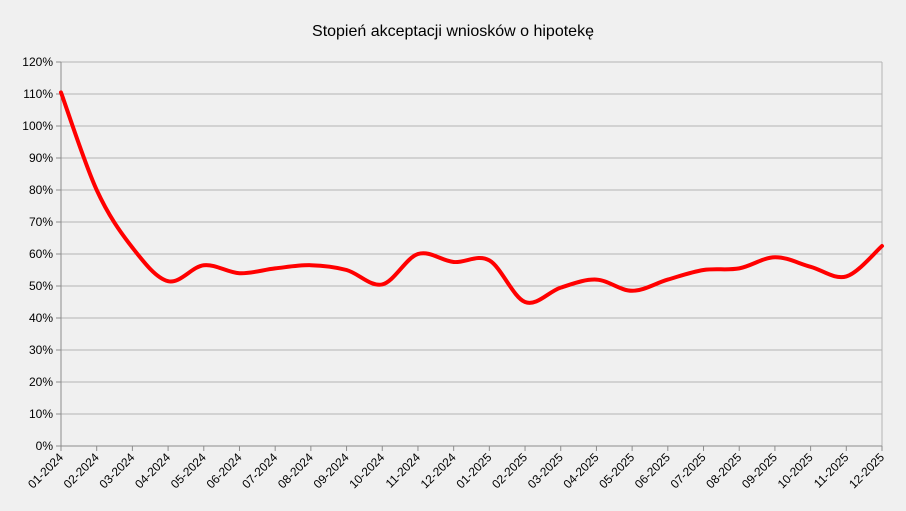 The height and width of the screenshot is (511, 906). Describe the element at coordinates (509, 470) in the screenshot. I see `x-tick-label: 02-2025` at that location.